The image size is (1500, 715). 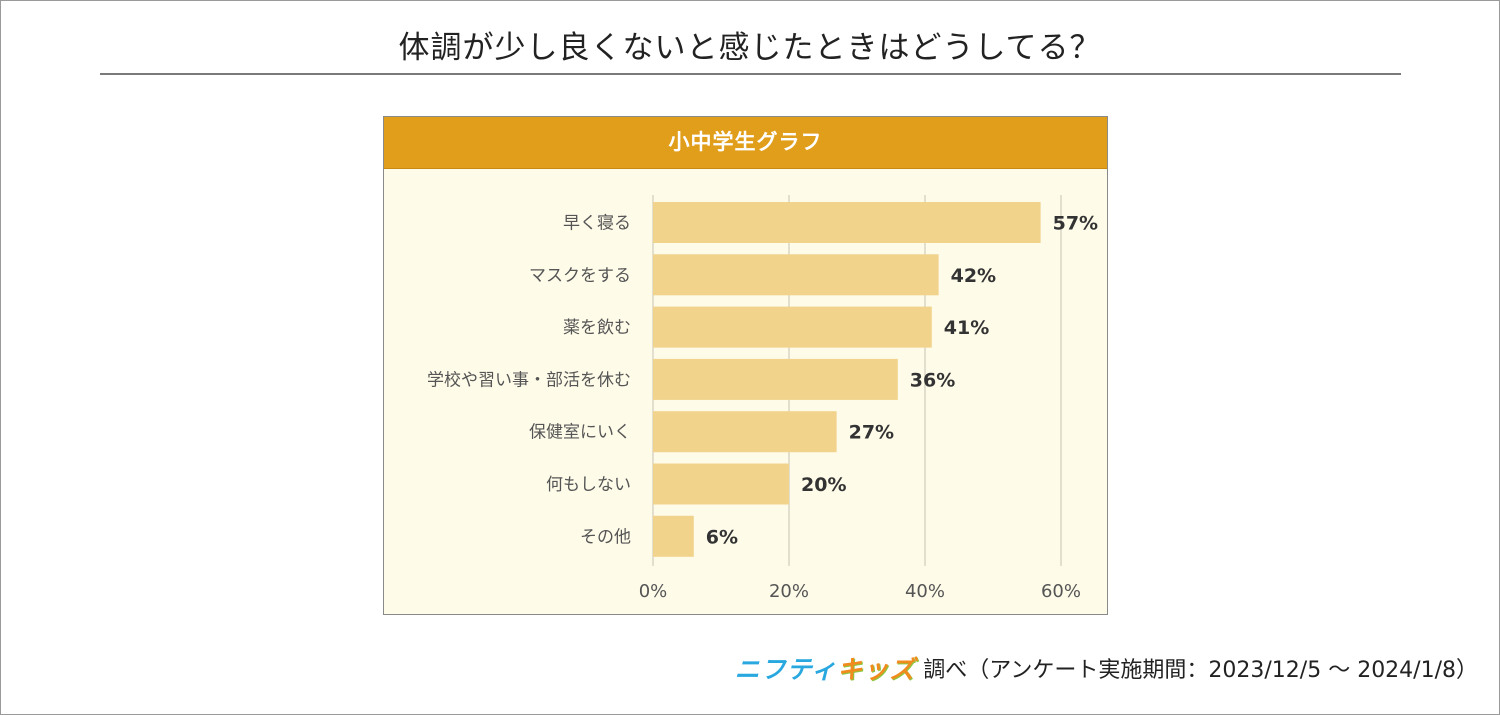 I want to click on x-tick-label-60: 60%, so click(x=1061, y=591).